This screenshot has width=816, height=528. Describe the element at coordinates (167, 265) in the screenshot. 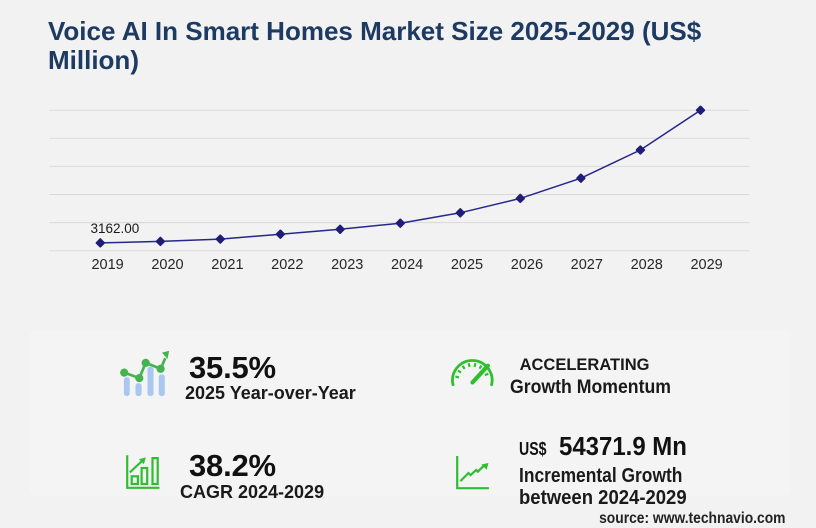

I see `svg-text: 2020` at that location.